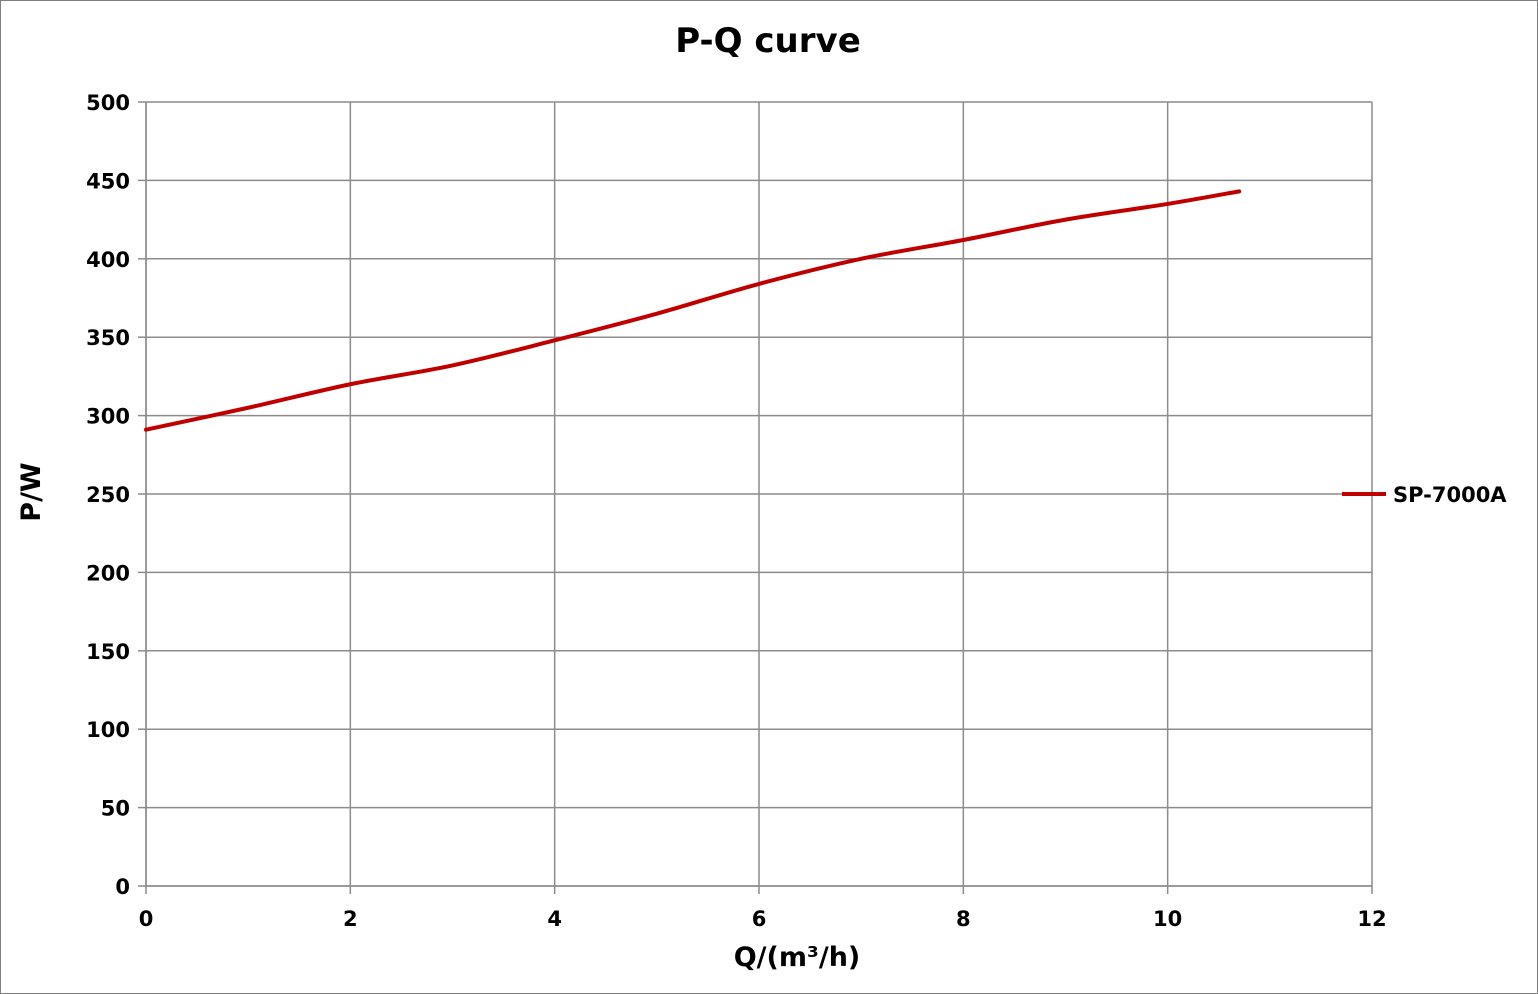  I want to click on x-tick-label: 2, so click(350, 919).